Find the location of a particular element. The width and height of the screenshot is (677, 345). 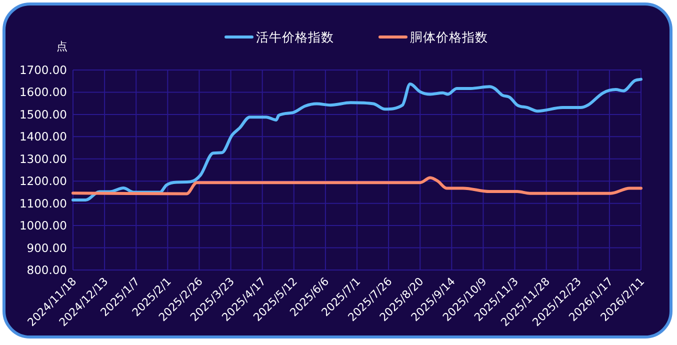

y-tick-label: 1100.00 is located at coordinates (43, 203).